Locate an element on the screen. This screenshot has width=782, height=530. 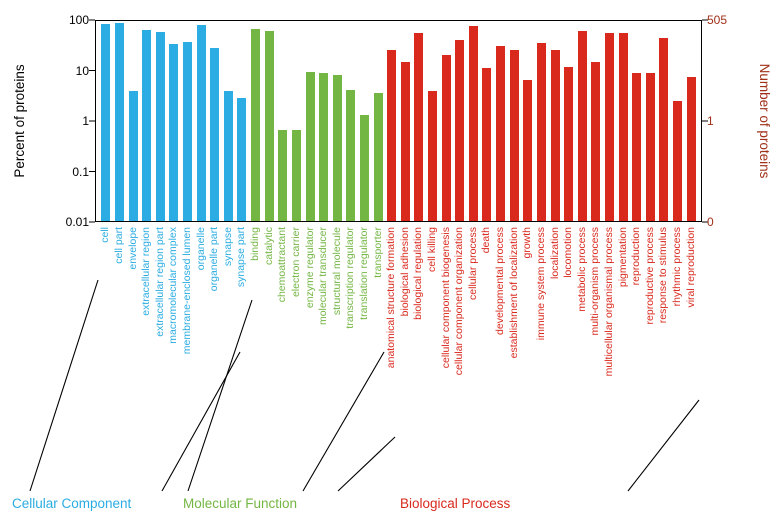
x-category-label: immune system process is located at coordinates (540, 284).